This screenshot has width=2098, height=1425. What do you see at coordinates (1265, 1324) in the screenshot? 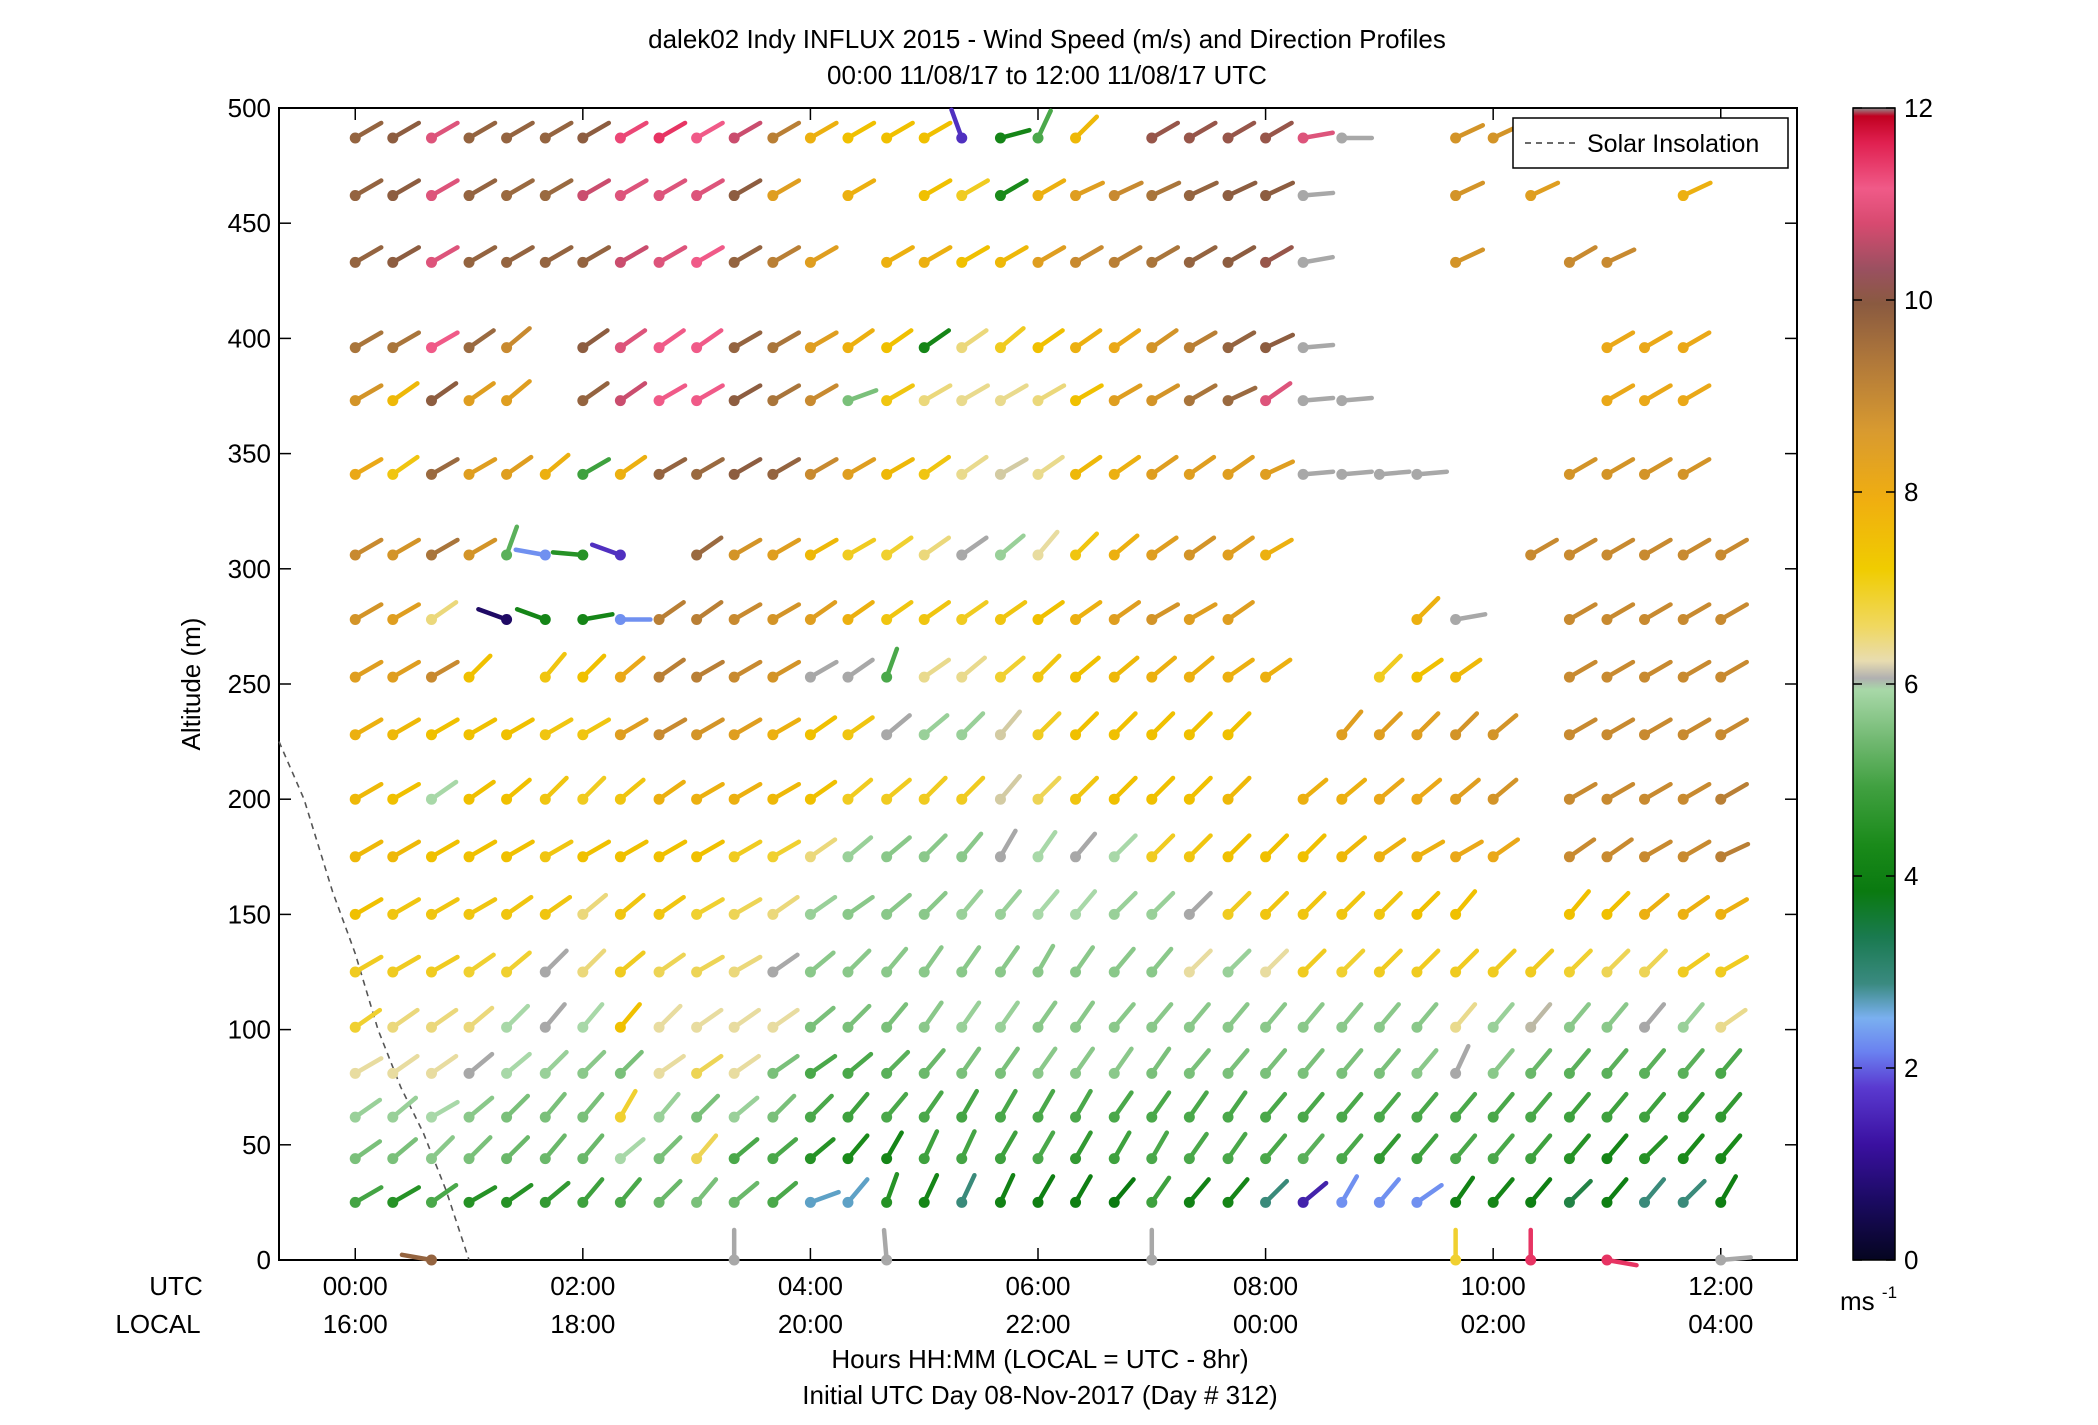
I see `x-tick-label-local: 00:00` at bounding box center [1265, 1324].